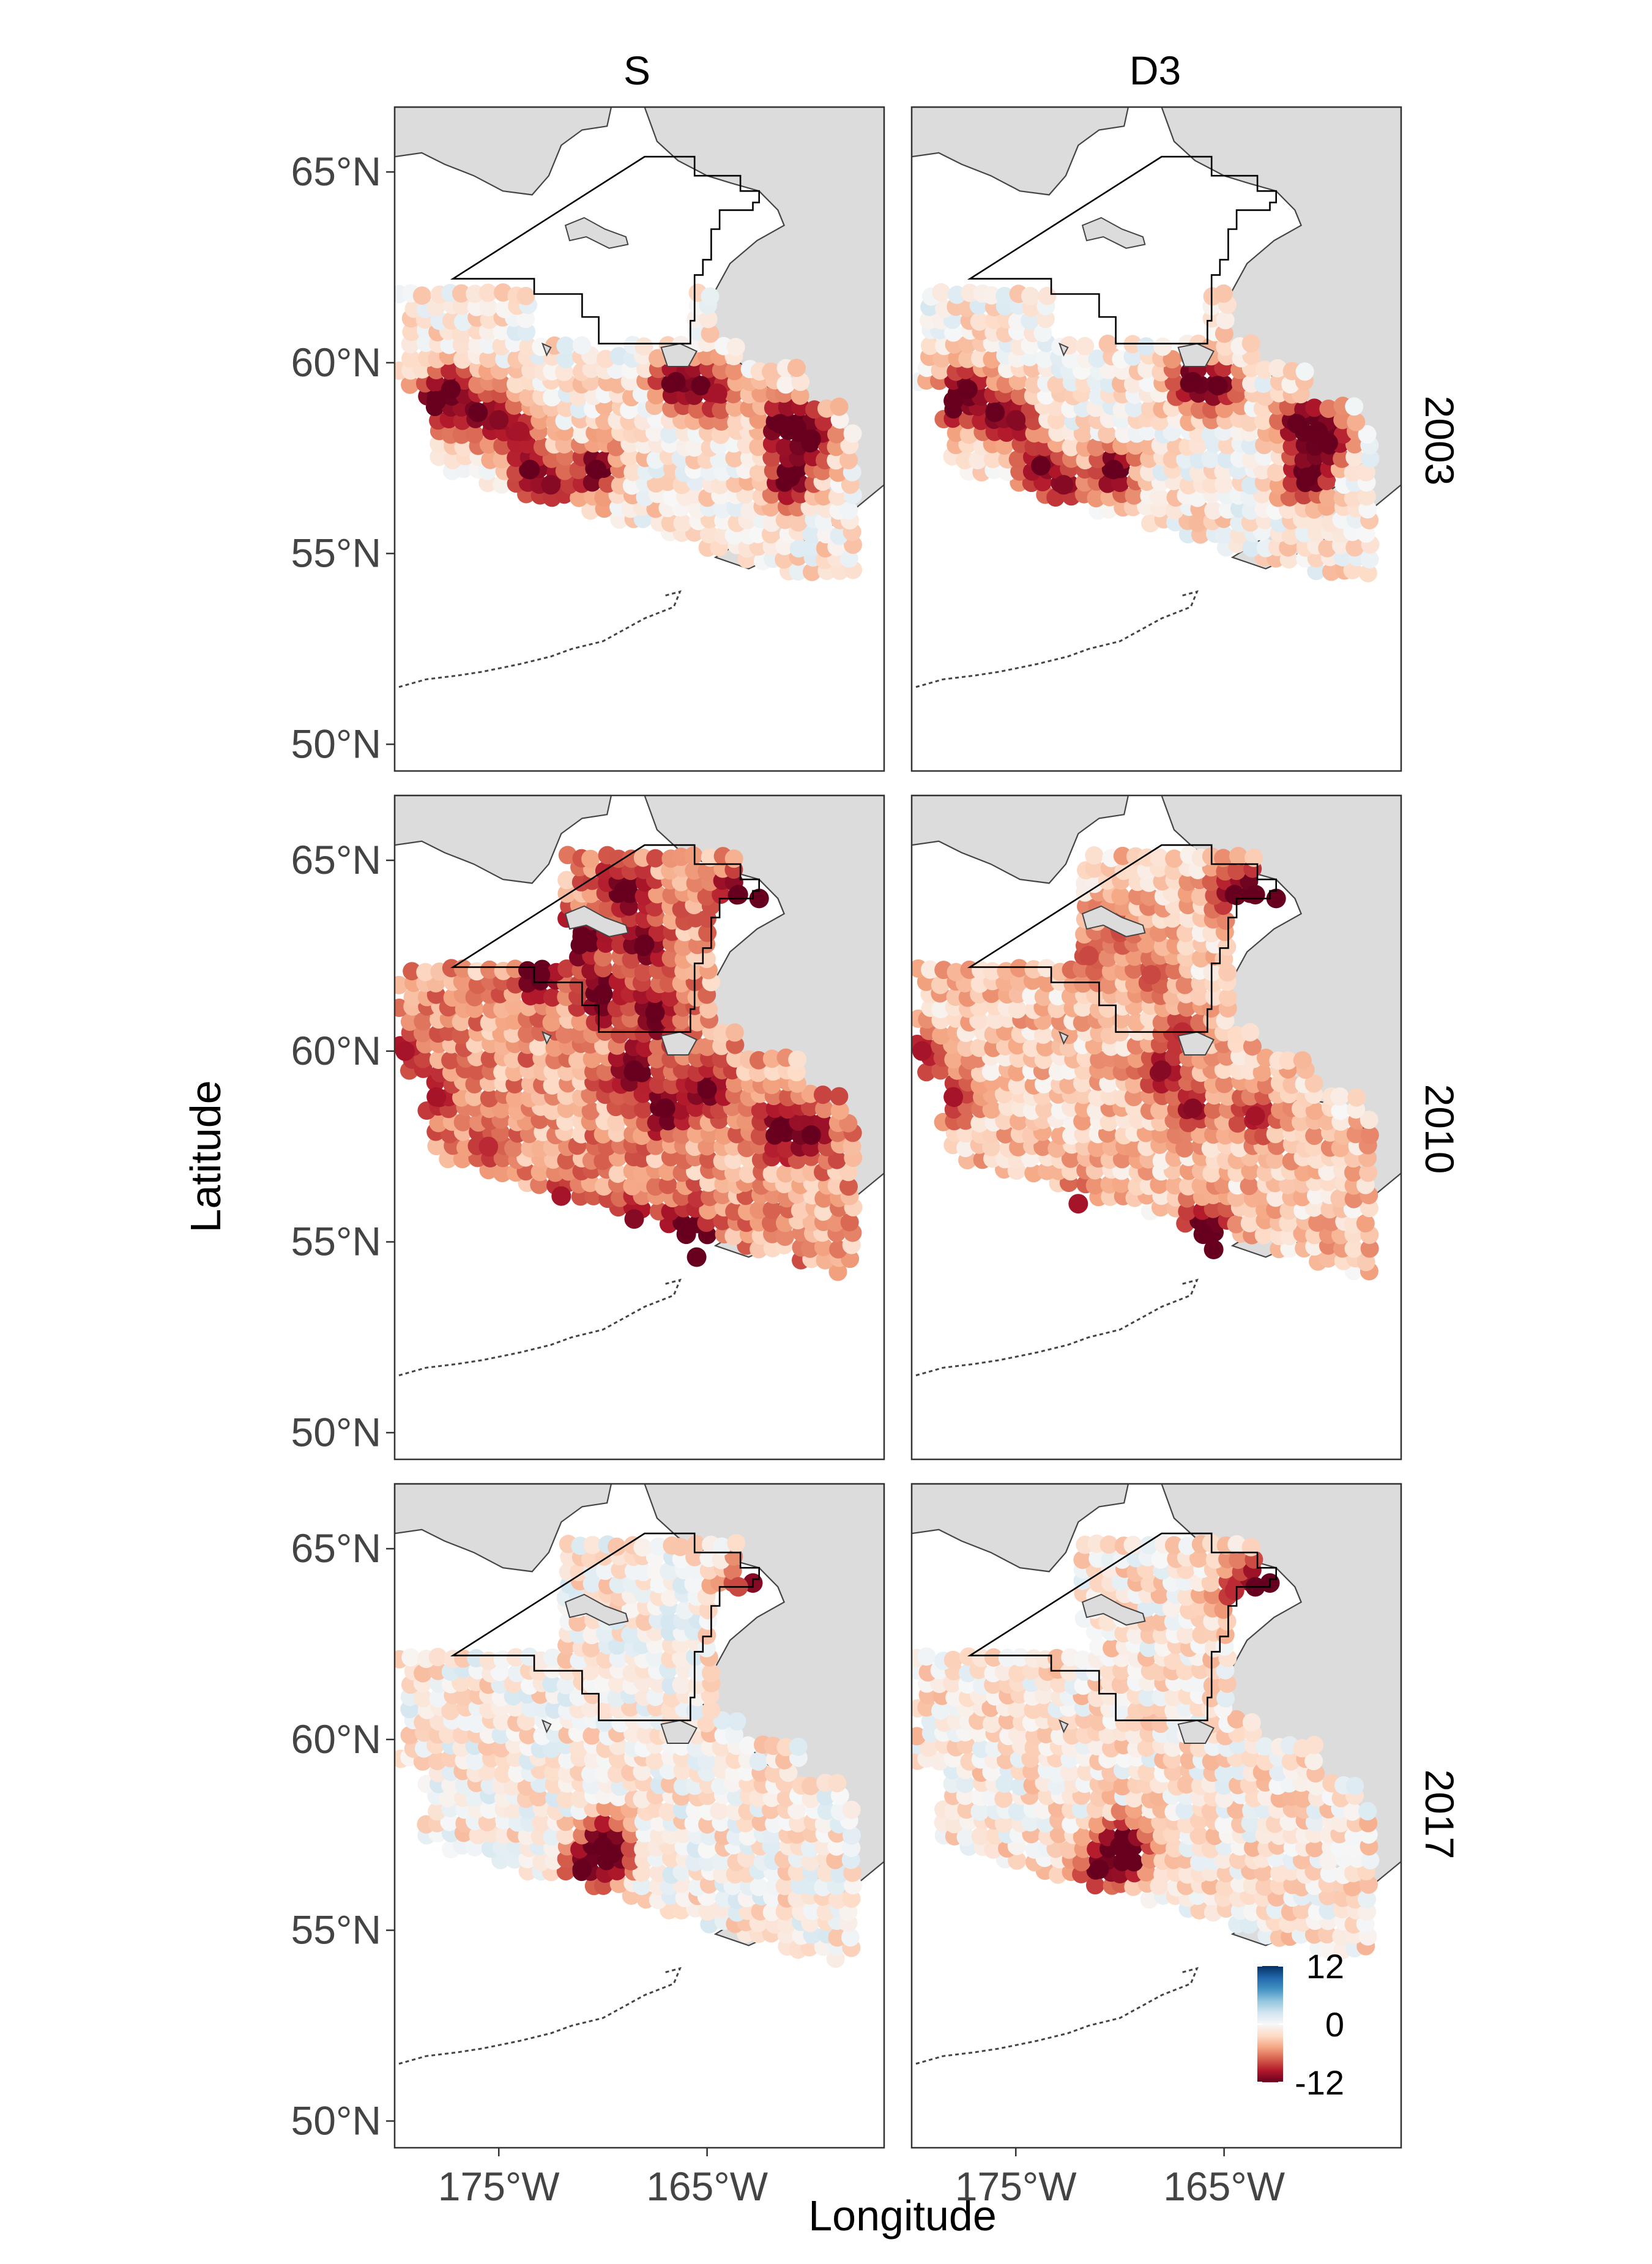 Image resolution: width=1652 pixels, height=2264 pixels. What do you see at coordinates (1155, 439) in the screenshot?
I see `panel-2003-d3` at bounding box center [1155, 439].